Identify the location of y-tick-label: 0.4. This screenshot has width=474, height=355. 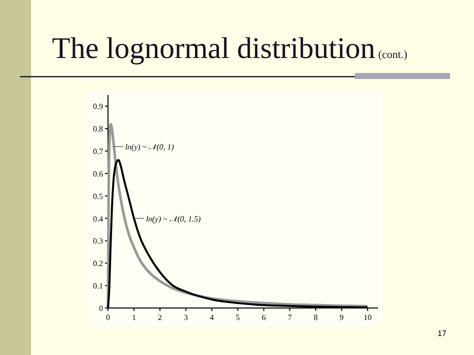
(98, 219).